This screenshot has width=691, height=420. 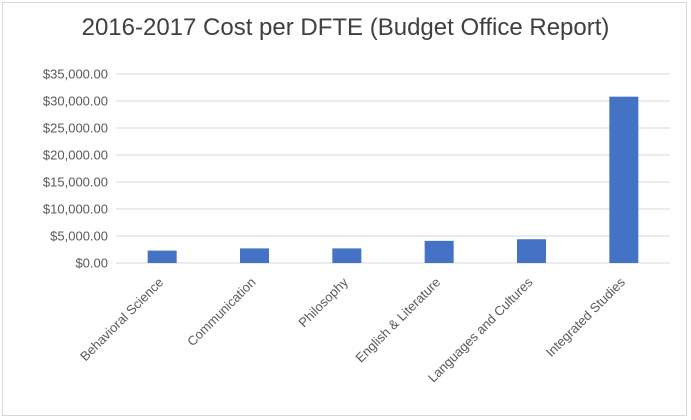 What do you see at coordinates (75, 155) in the screenshot?
I see `y-tick-label: $20,000.00` at bounding box center [75, 155].